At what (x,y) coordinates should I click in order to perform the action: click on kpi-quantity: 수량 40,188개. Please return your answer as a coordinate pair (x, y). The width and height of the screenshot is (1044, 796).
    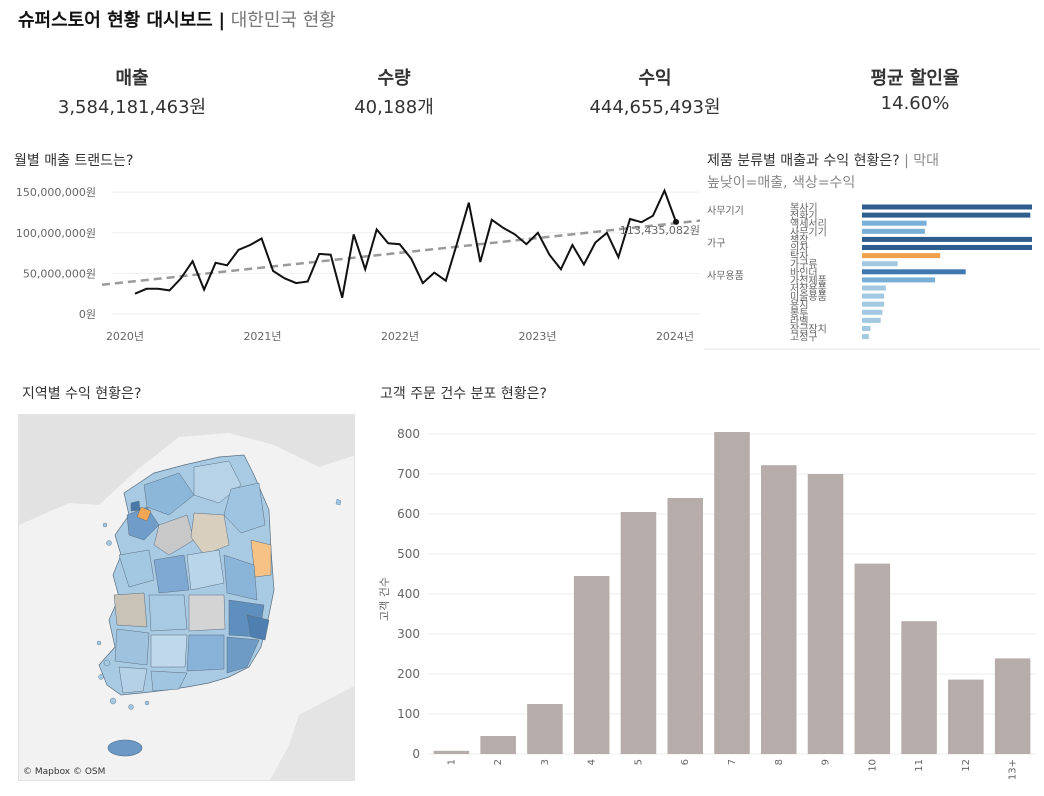
    Looking at the image, I should click on (394, 91).